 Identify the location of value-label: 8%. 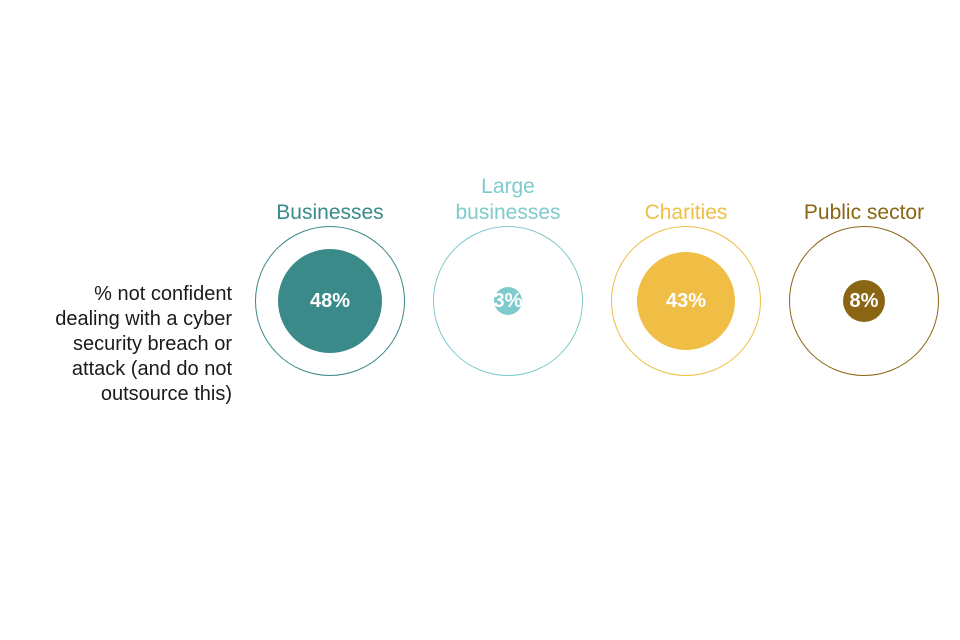
(864, 301).